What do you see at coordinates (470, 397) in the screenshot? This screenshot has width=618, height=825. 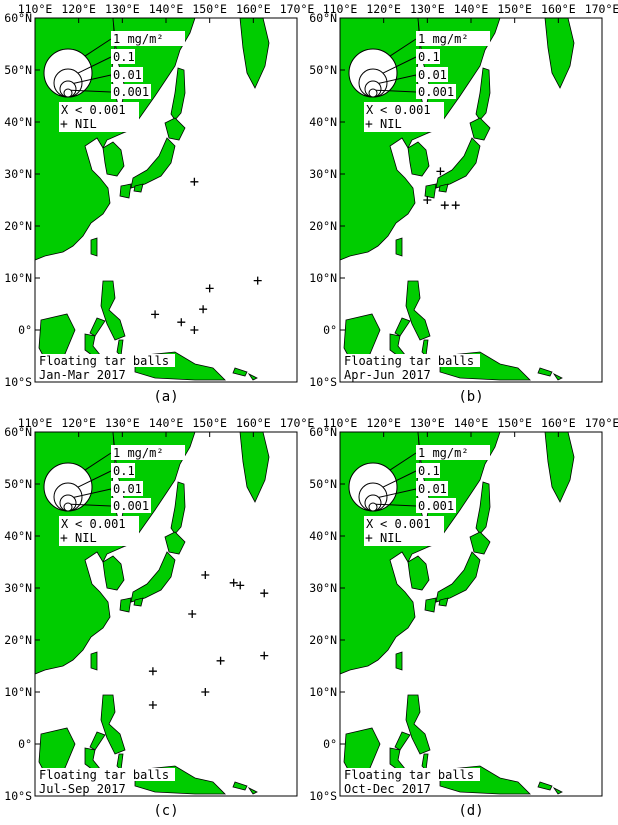 I see `panel-letter: (b)` at bounding box center [470, 397].